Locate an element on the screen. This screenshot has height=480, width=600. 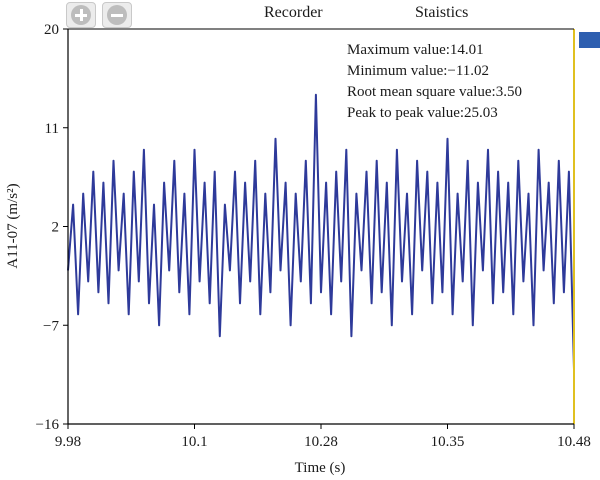
y-tick-label: −16 is located at coordinates (48, 425).